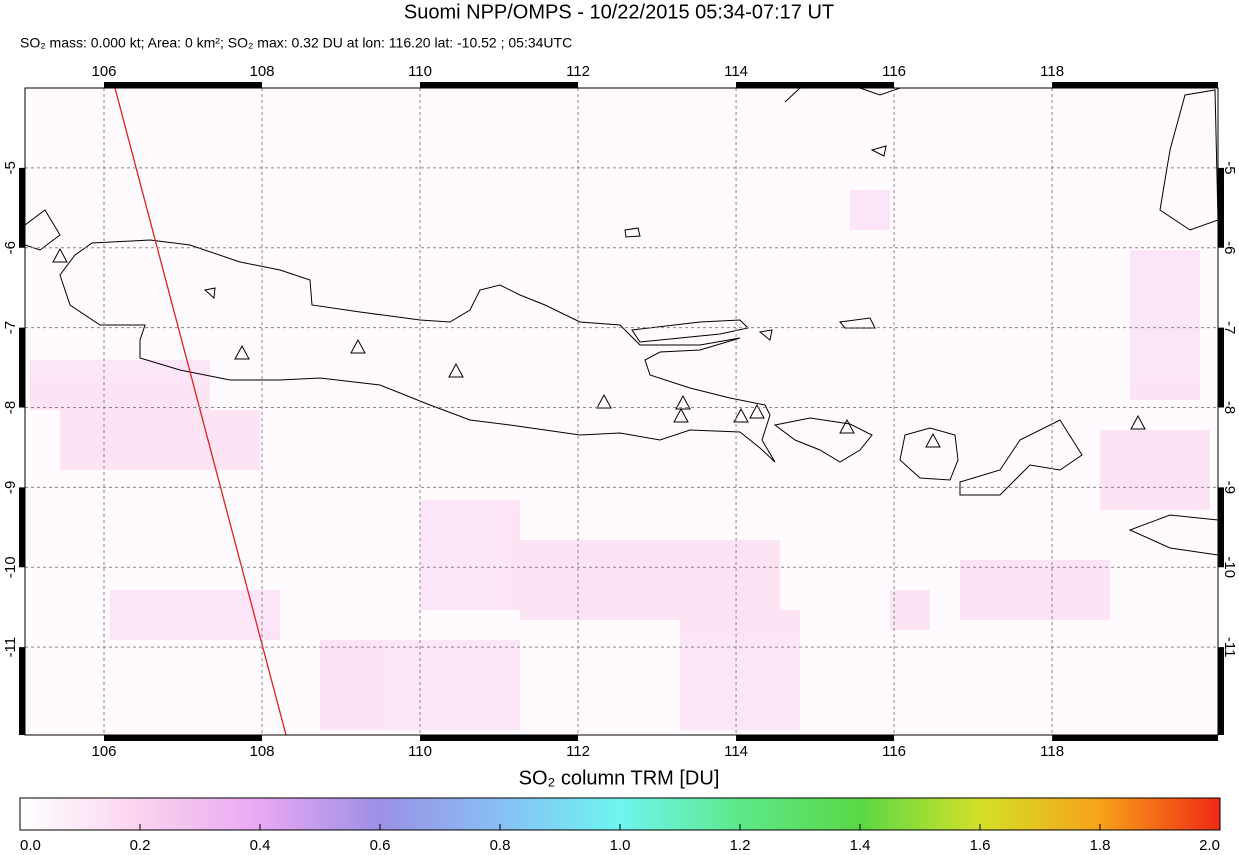  Describe the element at coordinates (1052, 71) in the screenshot. I see `x-tick-label-top: 118` at that location.